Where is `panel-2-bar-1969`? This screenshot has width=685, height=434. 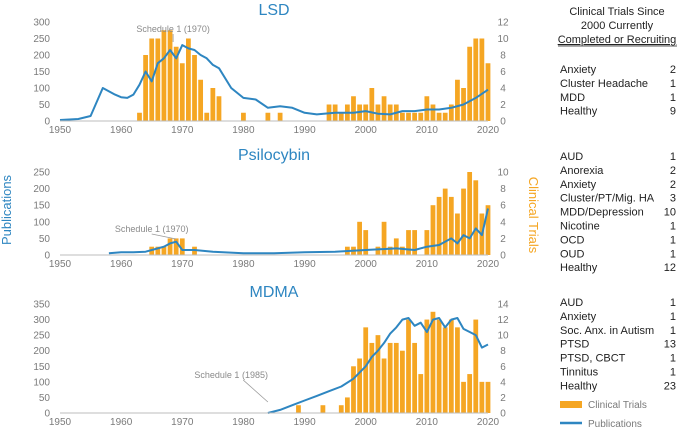
panel-2-bar-1969 is located at coordinates (176, 246).